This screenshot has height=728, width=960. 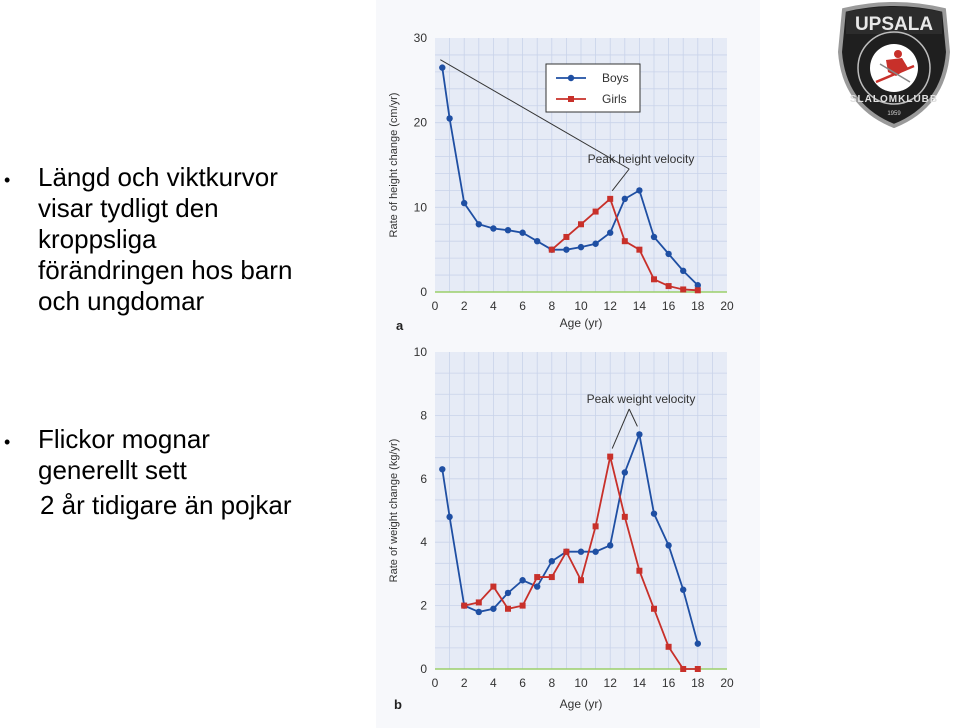 I want to click on bullet1-line: förändringen hos barn, so click(x=165, y=270).